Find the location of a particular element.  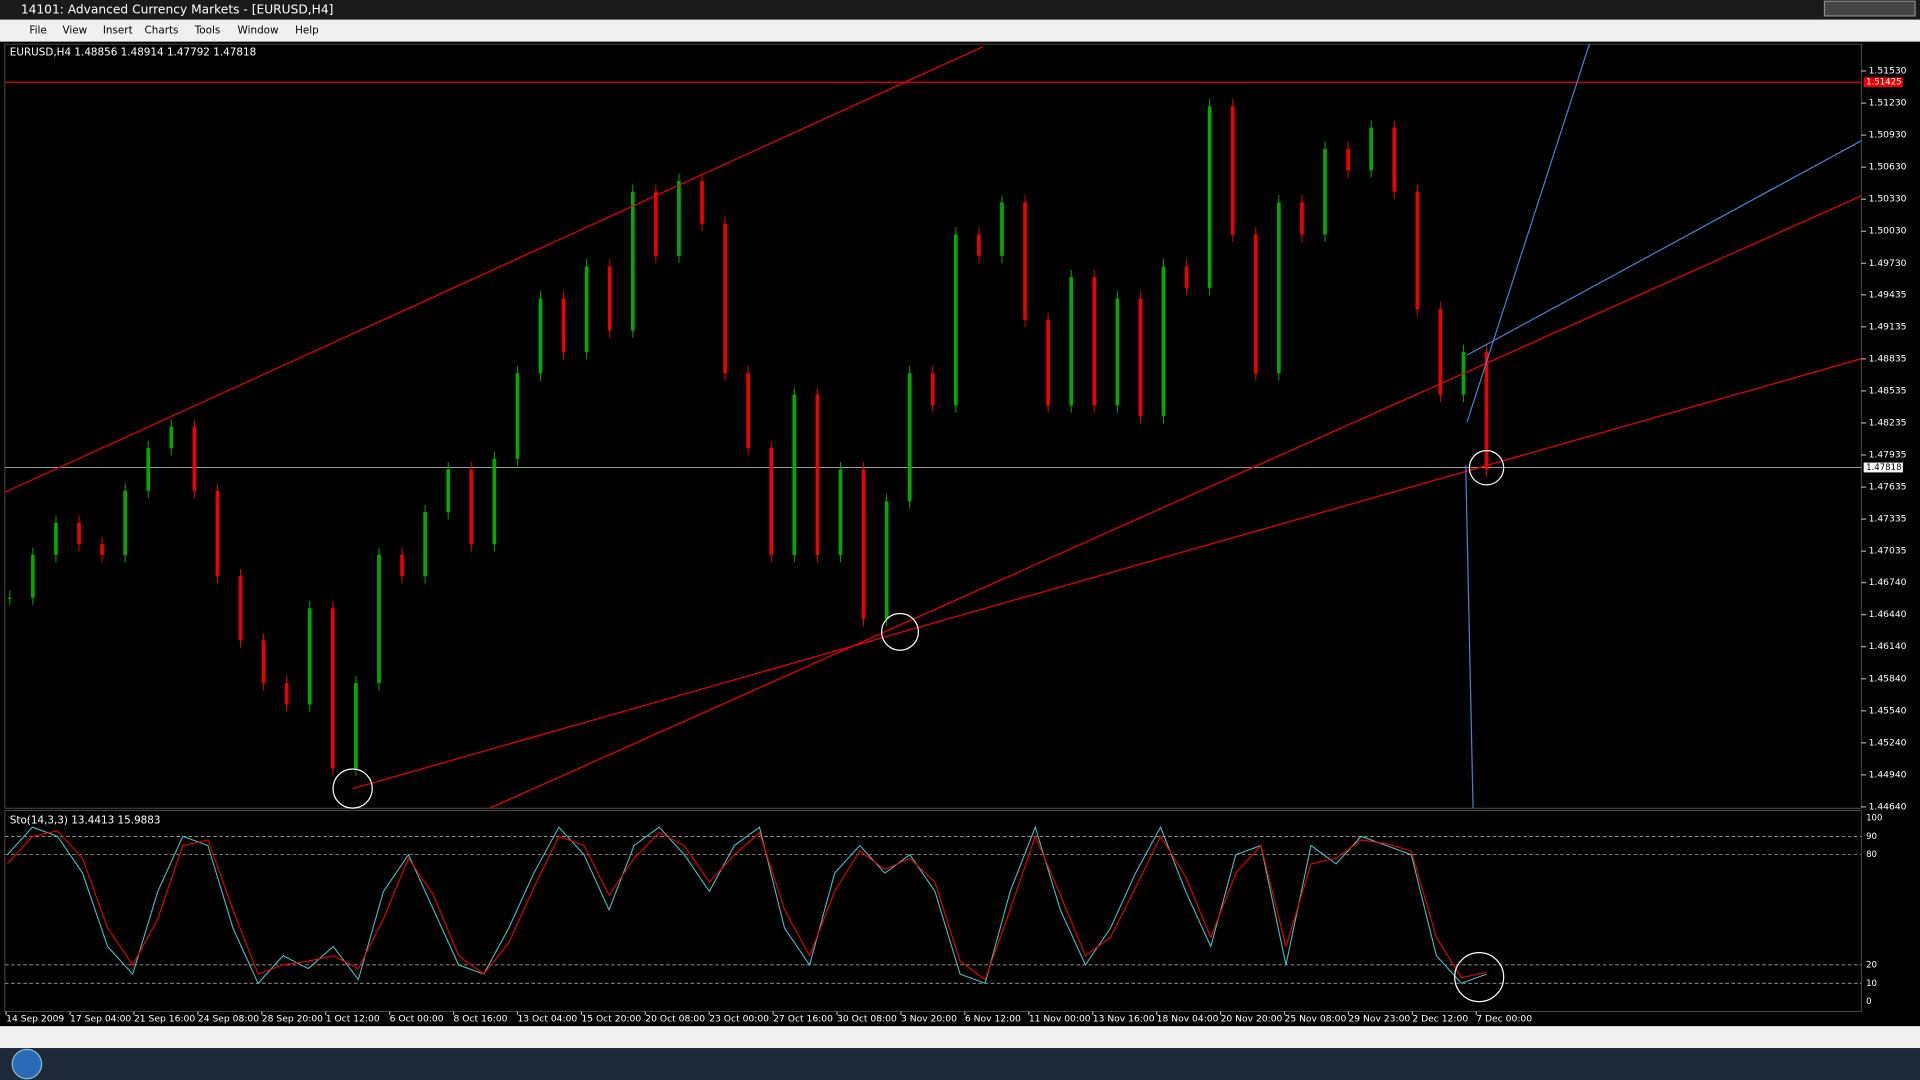

time-label: 25 Nov 08:00 is located at coordinates (1315, 1018).